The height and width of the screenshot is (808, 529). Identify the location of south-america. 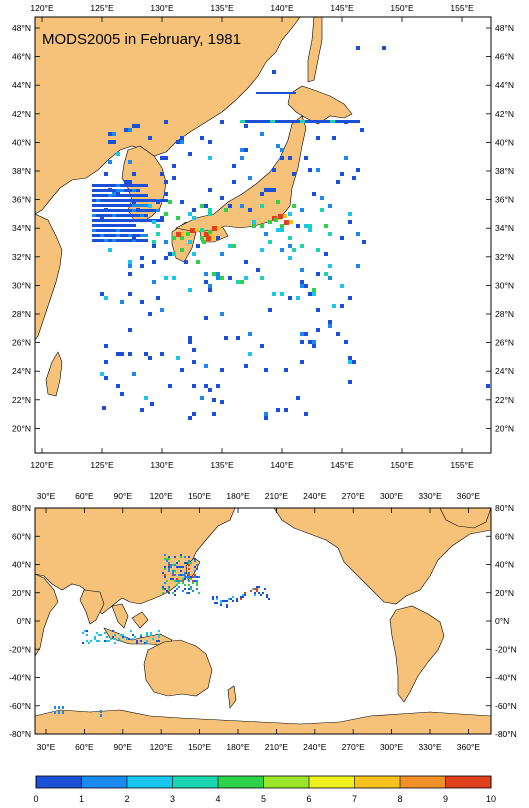
(417, 654).